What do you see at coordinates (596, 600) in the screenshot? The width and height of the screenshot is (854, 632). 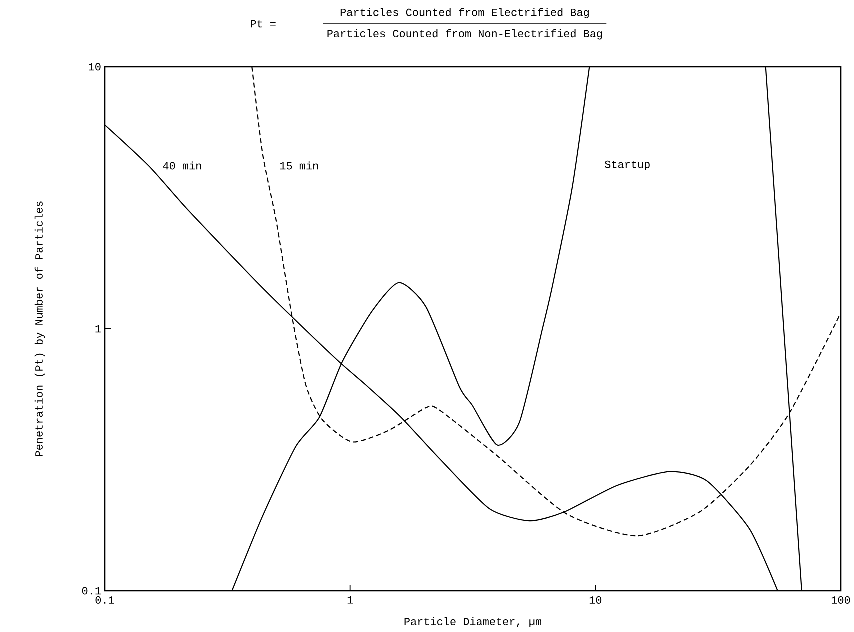 I see `x-tick-label: 10` at bounding box center [596, 600].